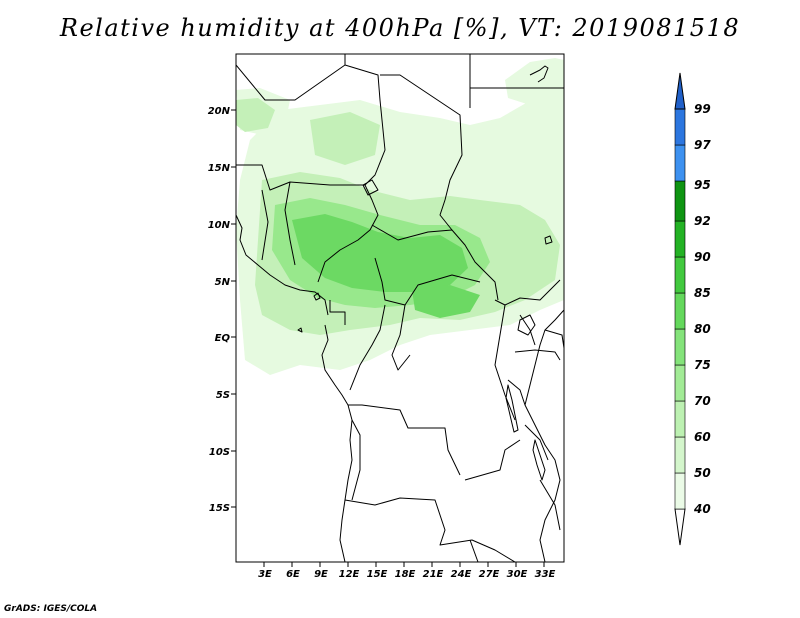 This screenshot has height=618, width=800. I want to click on lake-tanganyika, so click(512, 408).